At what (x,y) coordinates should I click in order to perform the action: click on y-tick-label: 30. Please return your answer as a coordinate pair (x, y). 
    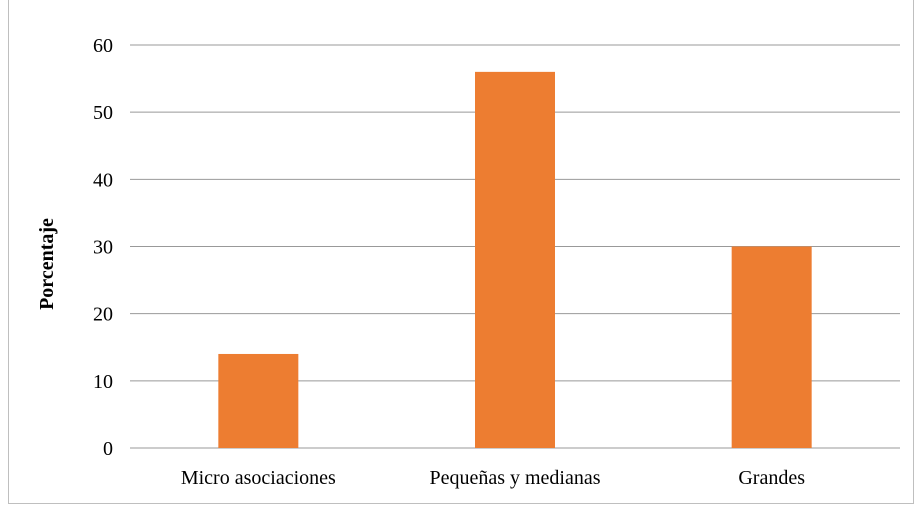
    Looking at the image, I should click on (103, 248).